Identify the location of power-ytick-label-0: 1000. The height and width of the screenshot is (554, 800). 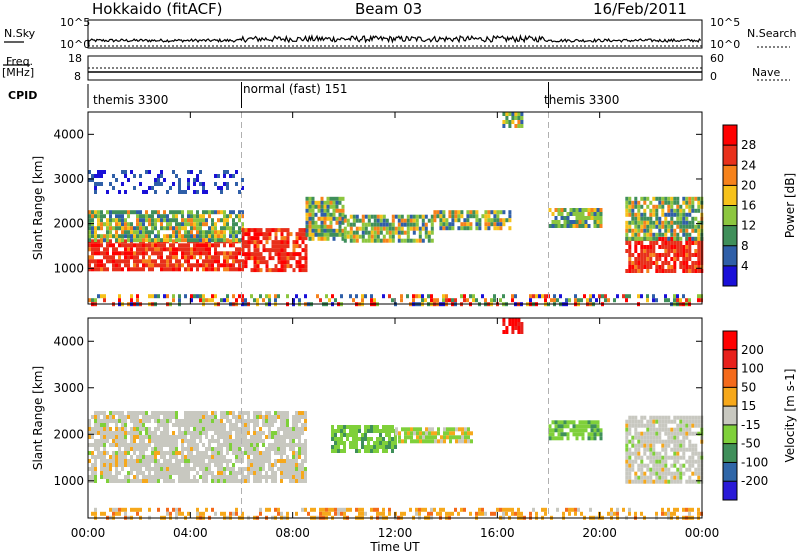
(68, 268).